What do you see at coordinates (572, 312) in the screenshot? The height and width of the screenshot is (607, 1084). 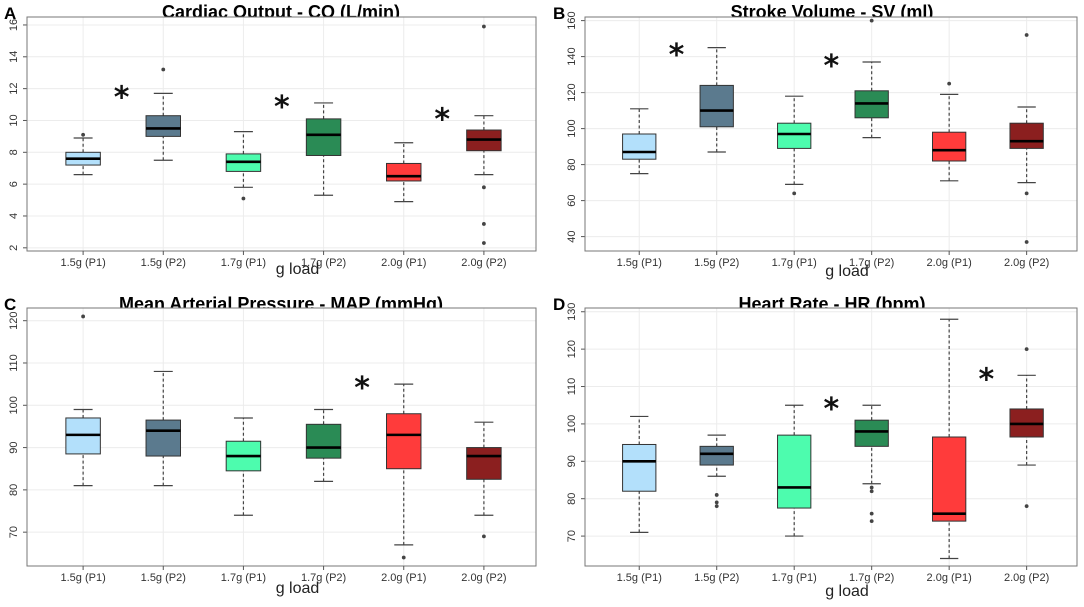 I see `y-tick-label: 130` at bounding box center [572, 312].